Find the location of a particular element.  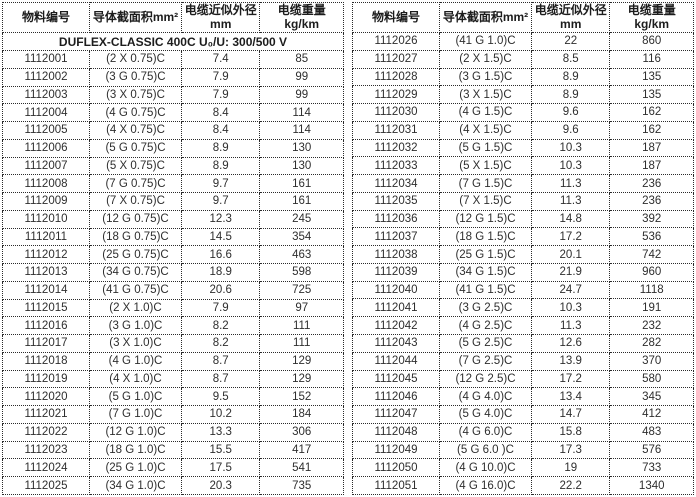

material-number-cell: 1112009 is located at coordinates (46, 201).